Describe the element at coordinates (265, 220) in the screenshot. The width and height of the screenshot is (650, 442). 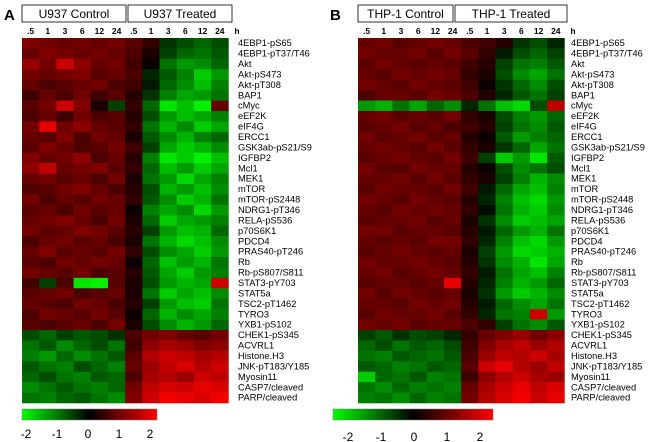
I see `row-label: RELA-pS536` at that location.